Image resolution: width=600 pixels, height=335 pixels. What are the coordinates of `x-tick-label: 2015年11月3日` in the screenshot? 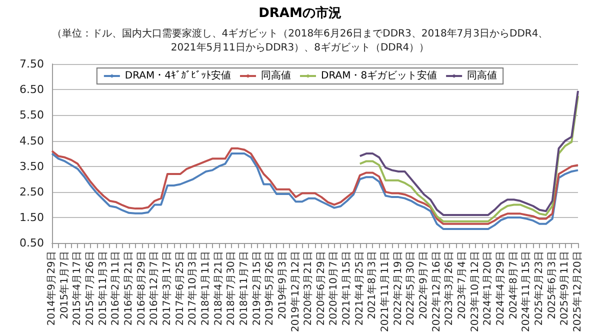 It's located at (102, 288).